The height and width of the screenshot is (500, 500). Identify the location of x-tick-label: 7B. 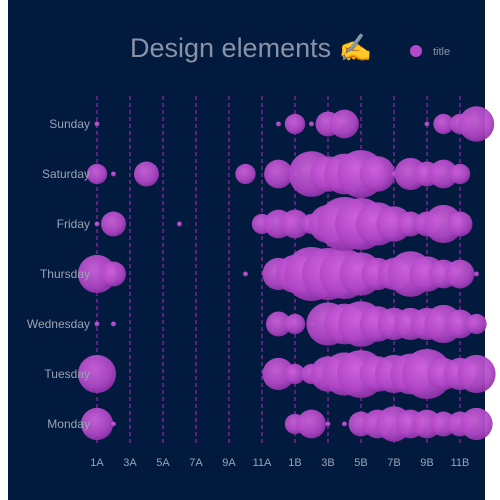
(393, 463).